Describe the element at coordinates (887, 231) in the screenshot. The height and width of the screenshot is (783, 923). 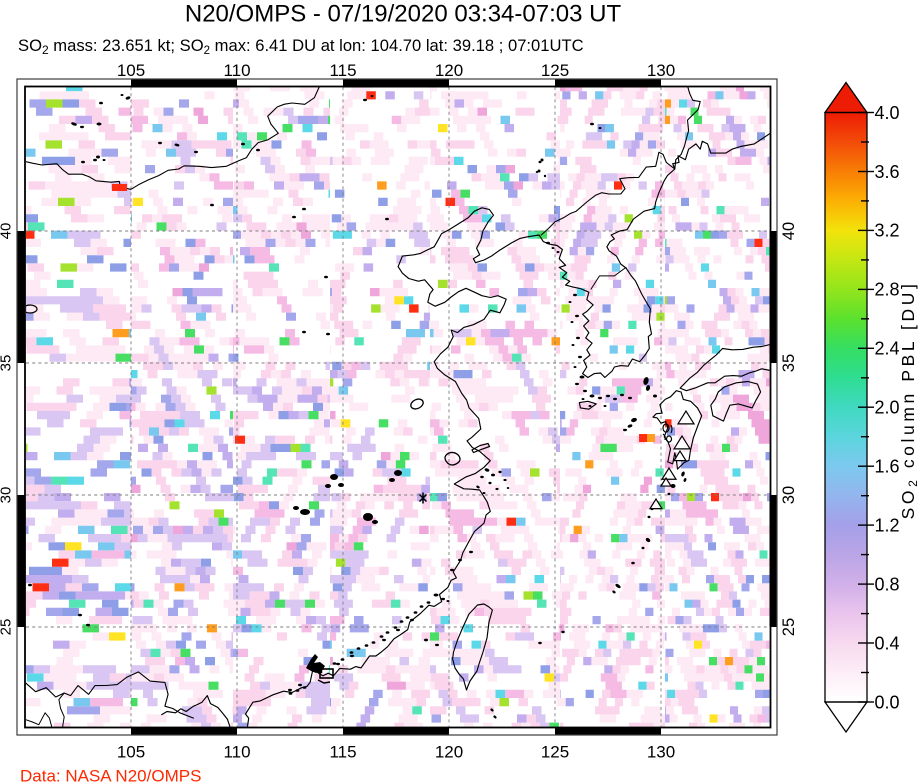
I see `svg-text: 3.2` at that location.